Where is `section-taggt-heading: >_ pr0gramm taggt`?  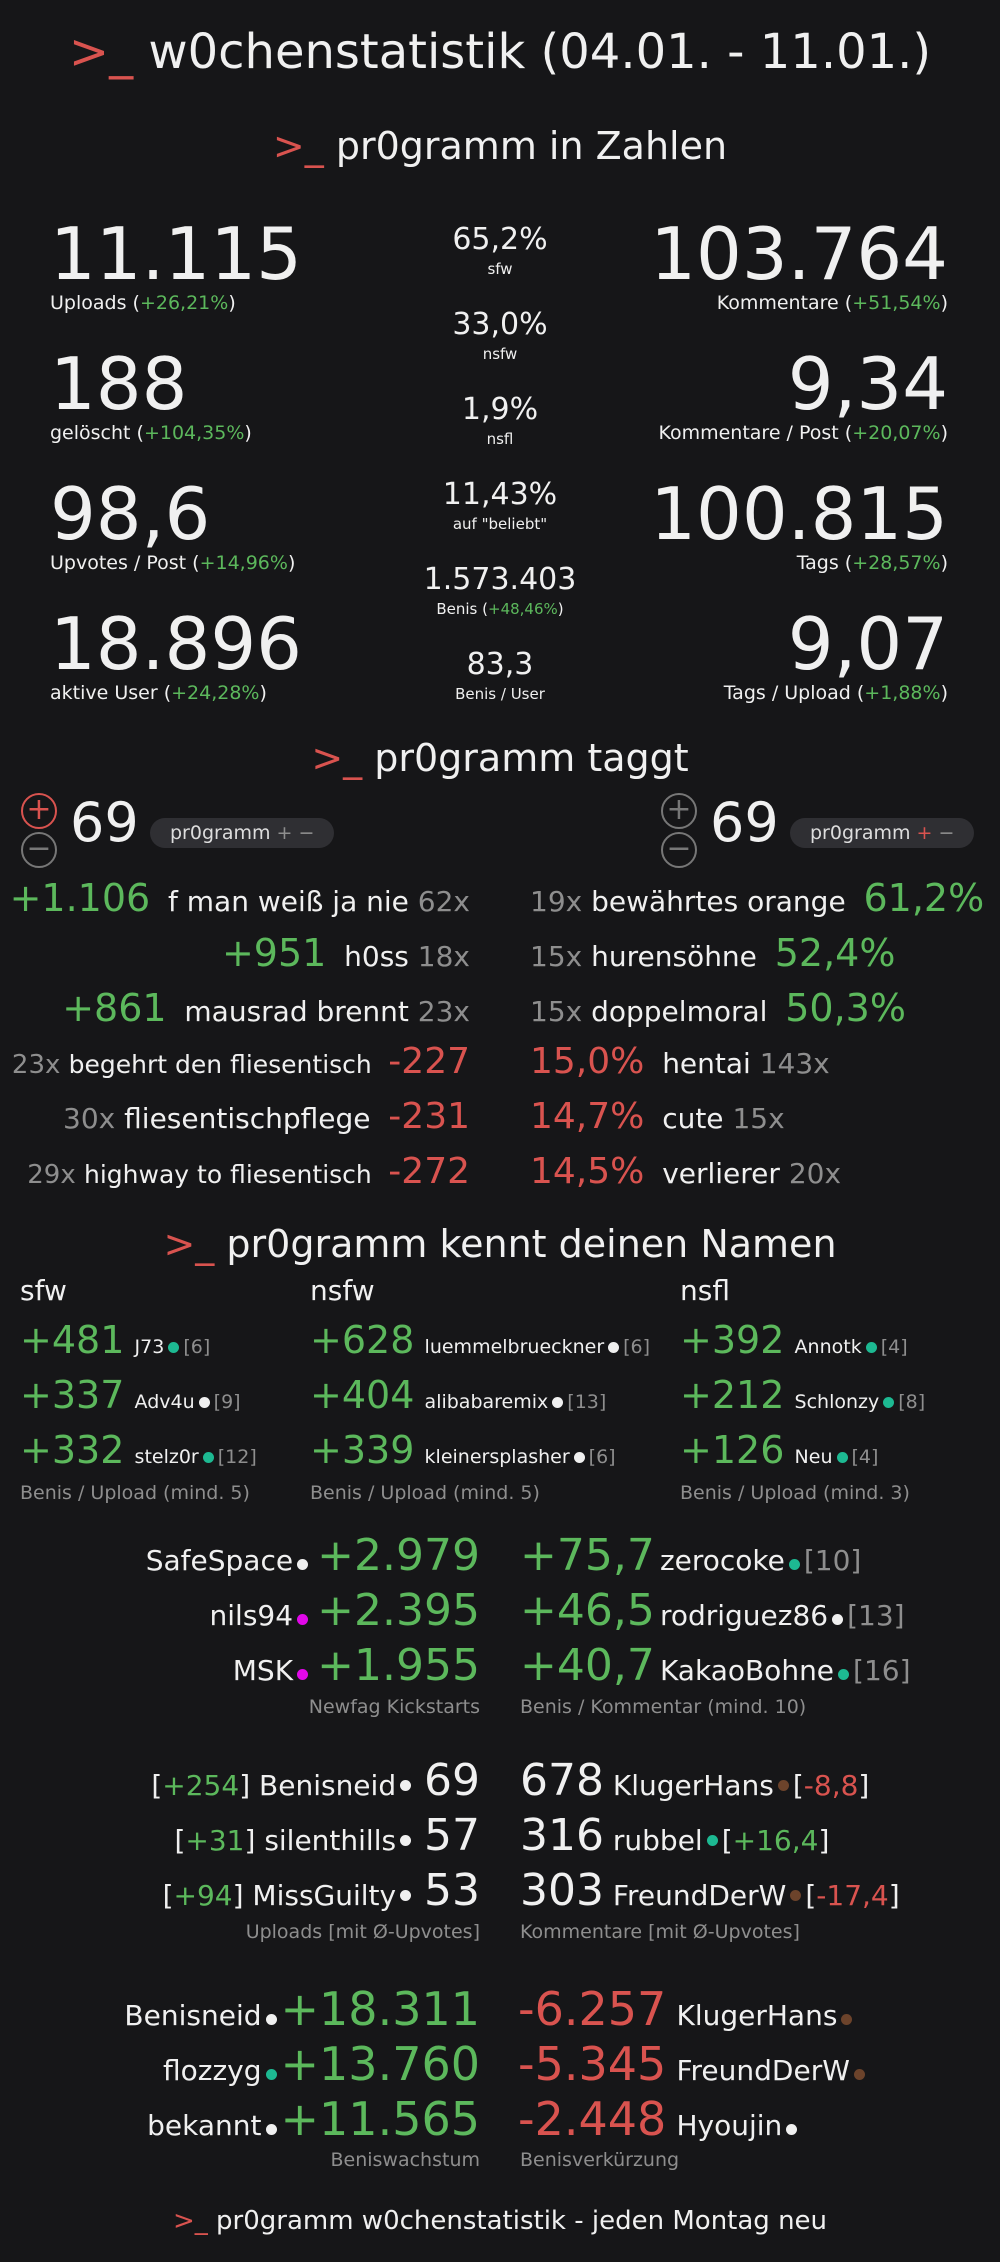
section-taggt-heading: >_ pr0gramm taggt is located at coordinates (500, 758).